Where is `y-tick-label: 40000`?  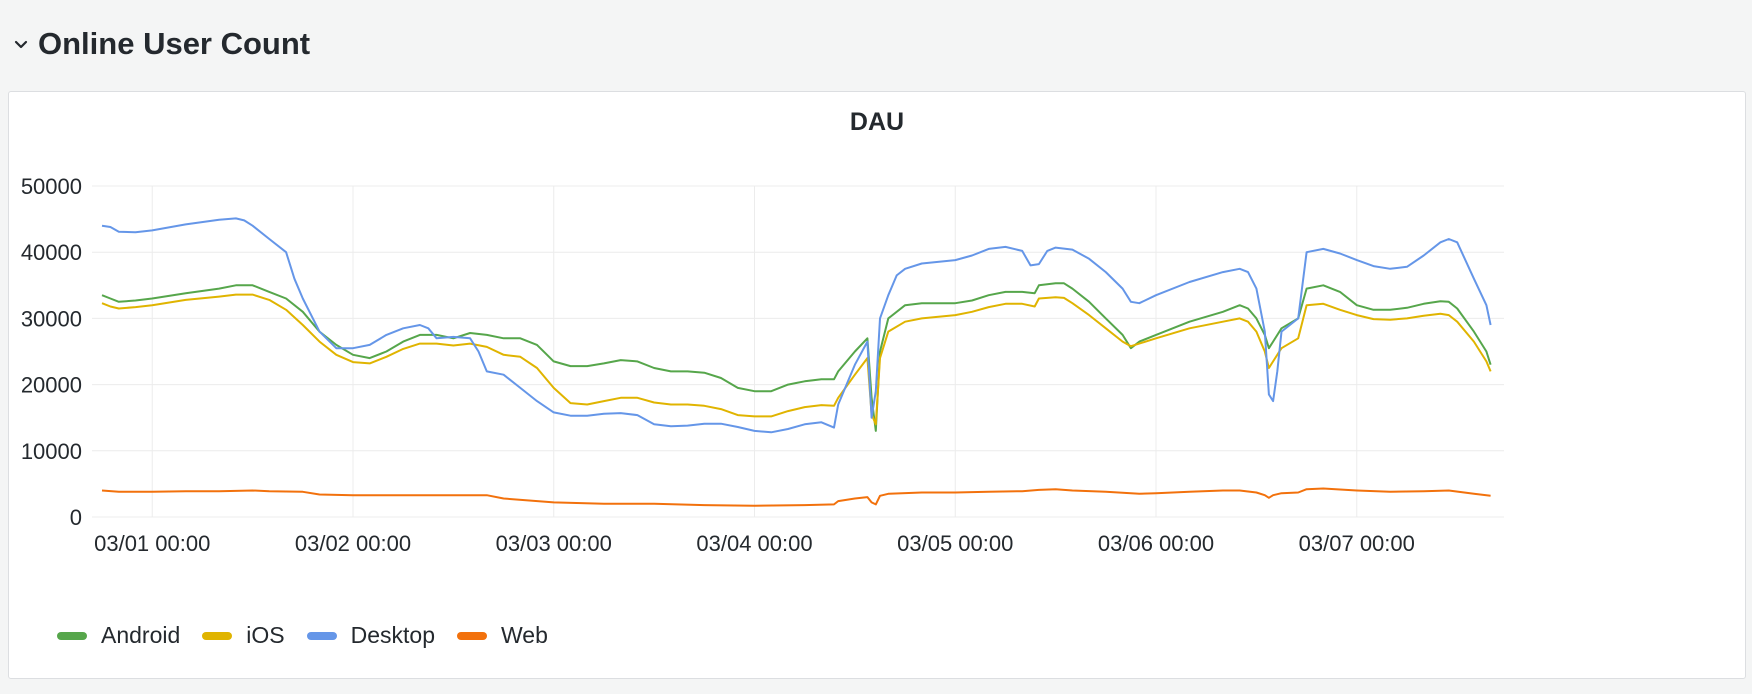 y-tick-label: 40000 is located at coordinates (51, 252).